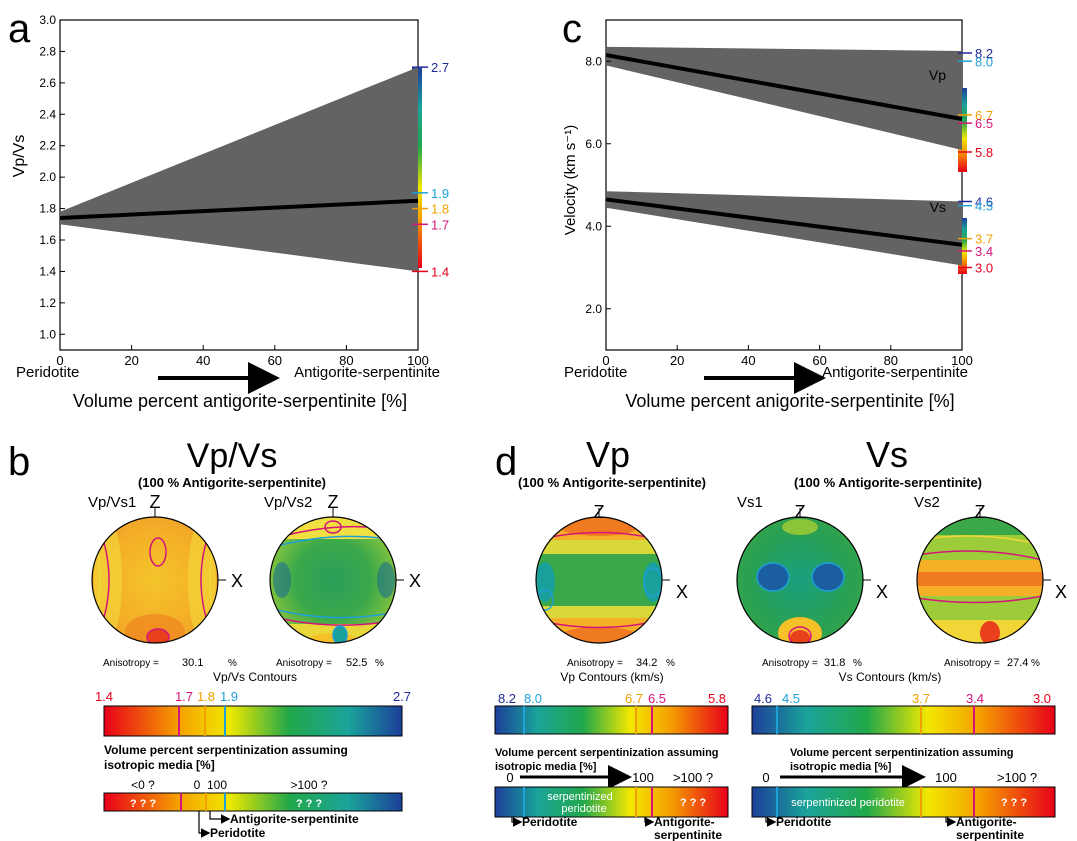 The image size is (1077, 841). I want to click on stereo-name-vs1: Vs1, so click(750, 502).